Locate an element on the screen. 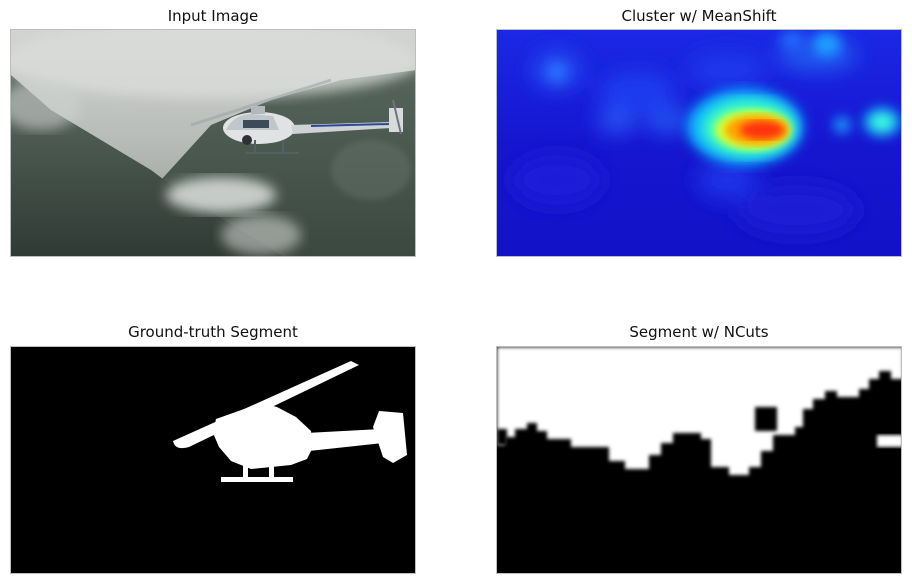 The width and height of the screenshot is (912, 584). ncuts-title: Segment w/ NCuts is located at coordinates (699, 332).